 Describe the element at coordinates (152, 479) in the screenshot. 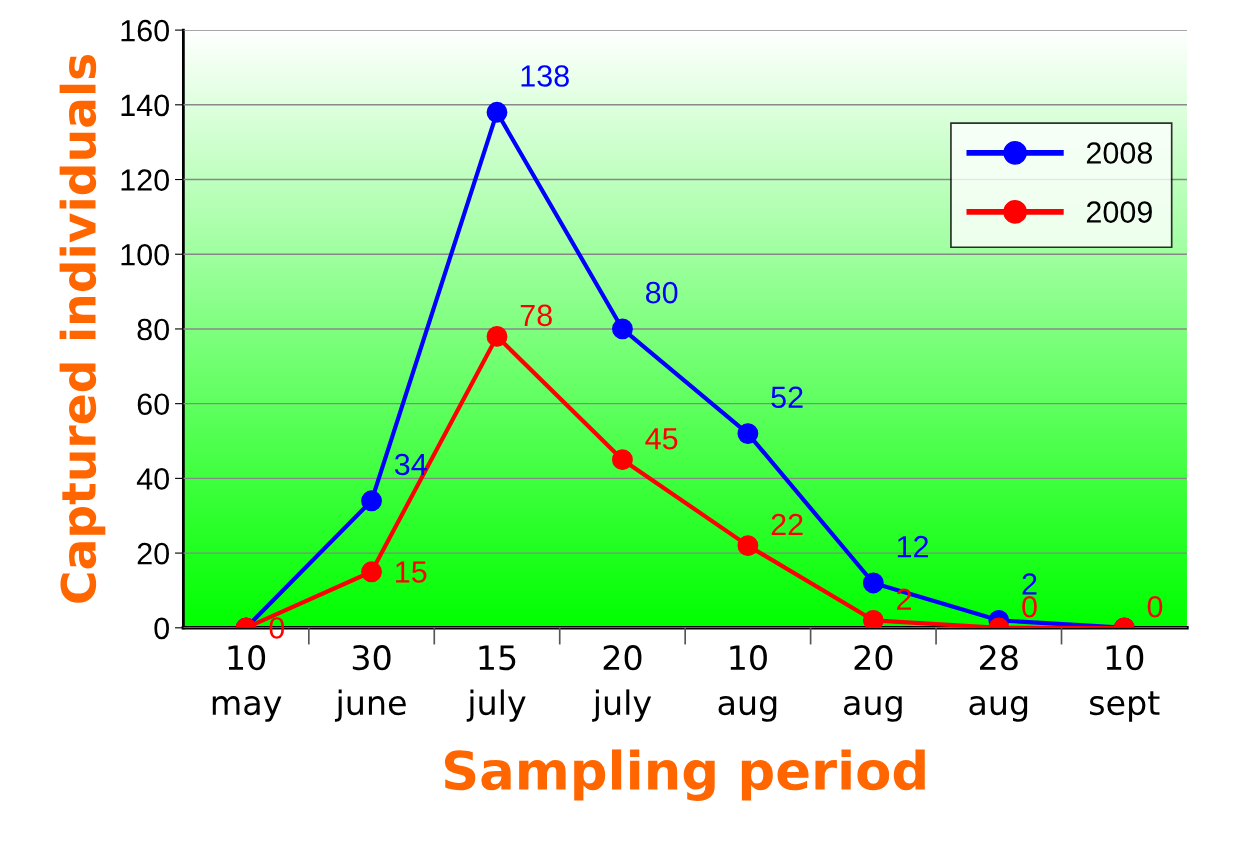

I see `y-tick-label: 40` at that location.